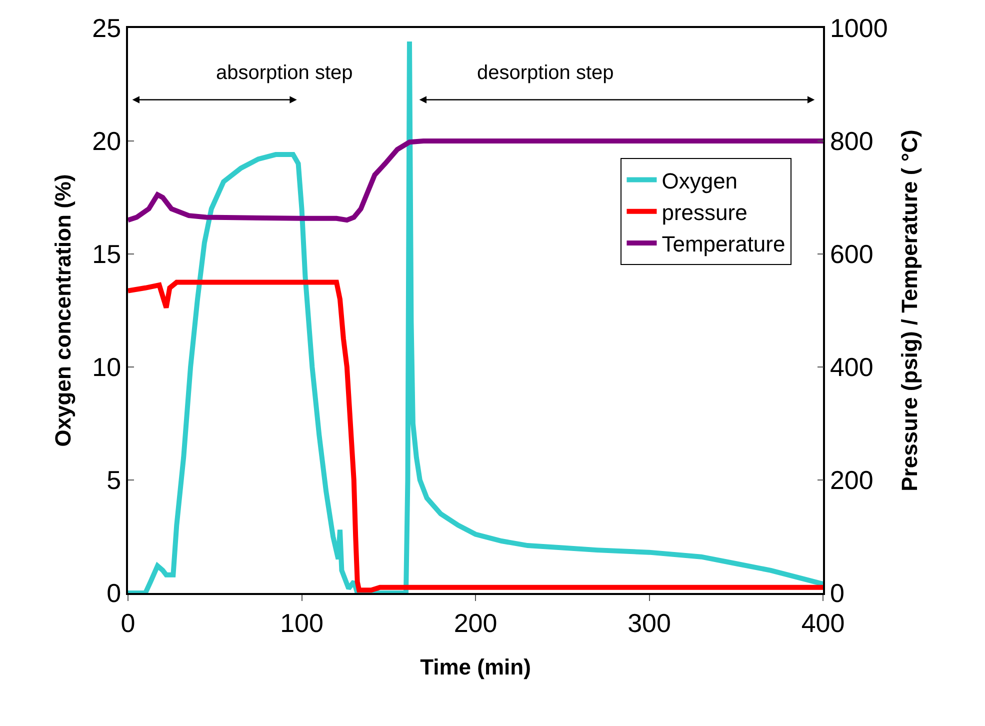 This screenshot has width=985, height=726. I want to click on y-tick-label: 20, so click(107, 141).